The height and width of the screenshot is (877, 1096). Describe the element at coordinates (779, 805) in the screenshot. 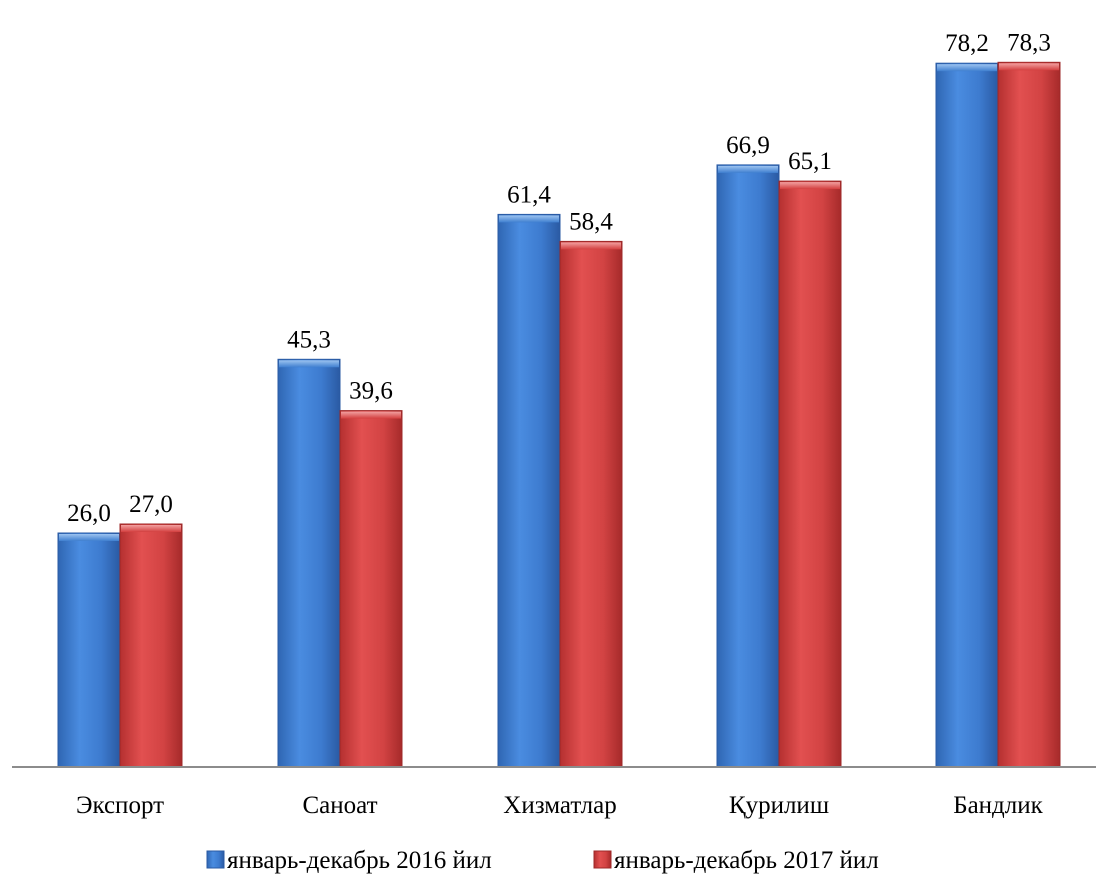

I see `category-label-3: Қурилиш` at that location.